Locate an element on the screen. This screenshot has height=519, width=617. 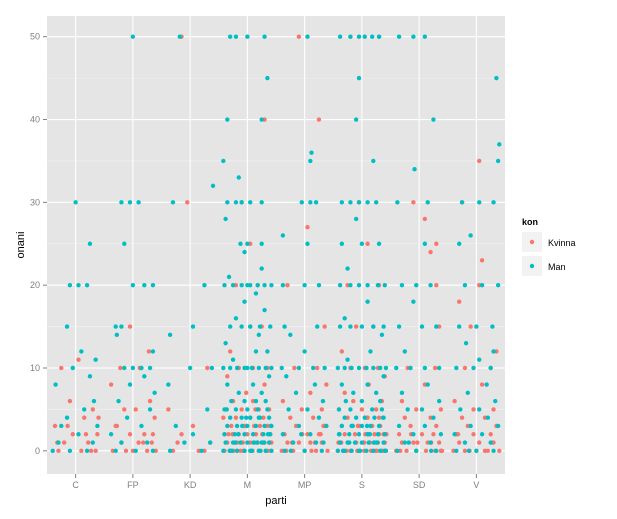
y-axis-ticks: 0 10 20 30 40 50 is located at coordinates (38, 244).